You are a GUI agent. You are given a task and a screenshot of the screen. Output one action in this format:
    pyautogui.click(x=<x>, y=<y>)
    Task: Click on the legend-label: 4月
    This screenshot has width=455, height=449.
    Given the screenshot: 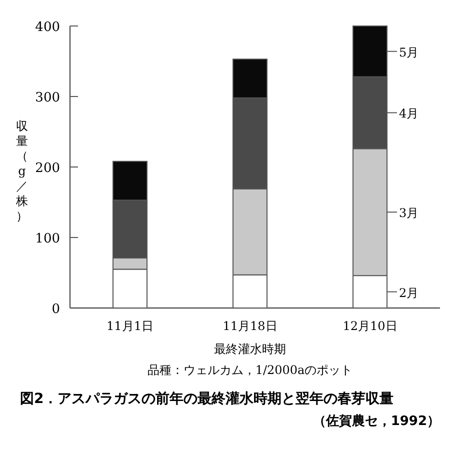 What is the action you would take?
    pyautogui.click(x=409, y=113)
    